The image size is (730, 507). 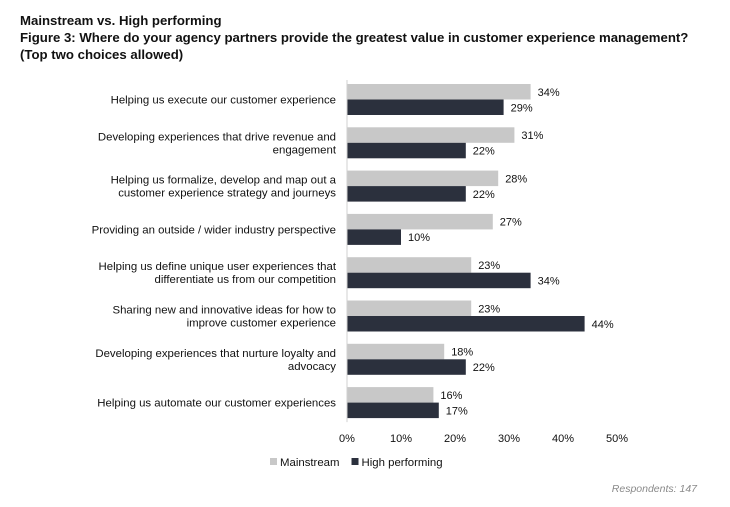 I want to click on legend-label: Mainstream, so click(x=310, y=463).